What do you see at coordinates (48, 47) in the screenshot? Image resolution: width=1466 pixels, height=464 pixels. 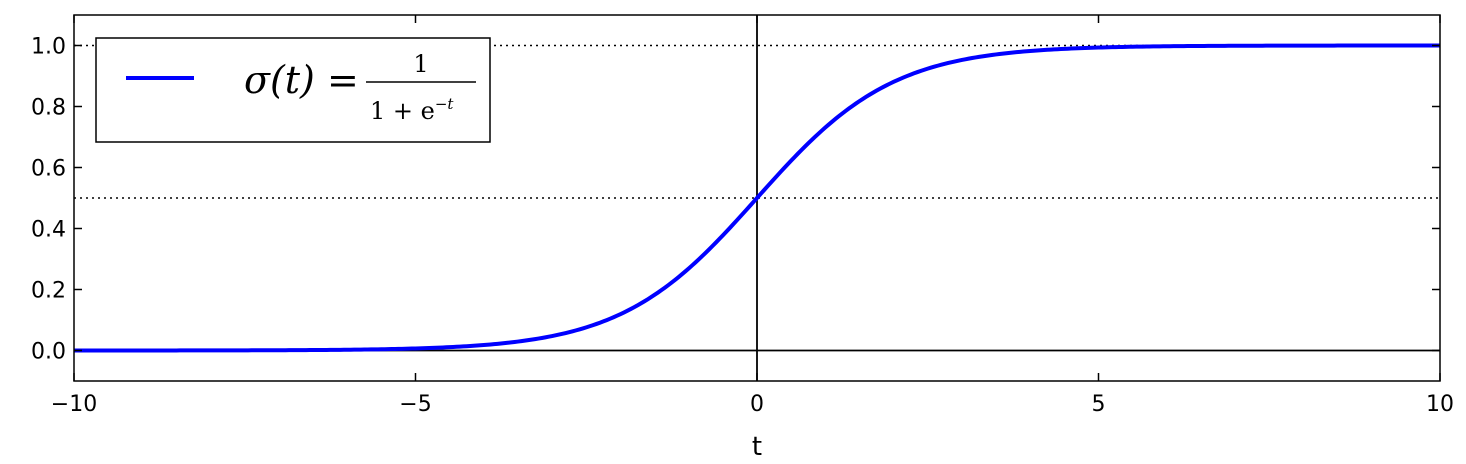 I see `y-tick-label: 1.0` at bounding box center [48, 47].